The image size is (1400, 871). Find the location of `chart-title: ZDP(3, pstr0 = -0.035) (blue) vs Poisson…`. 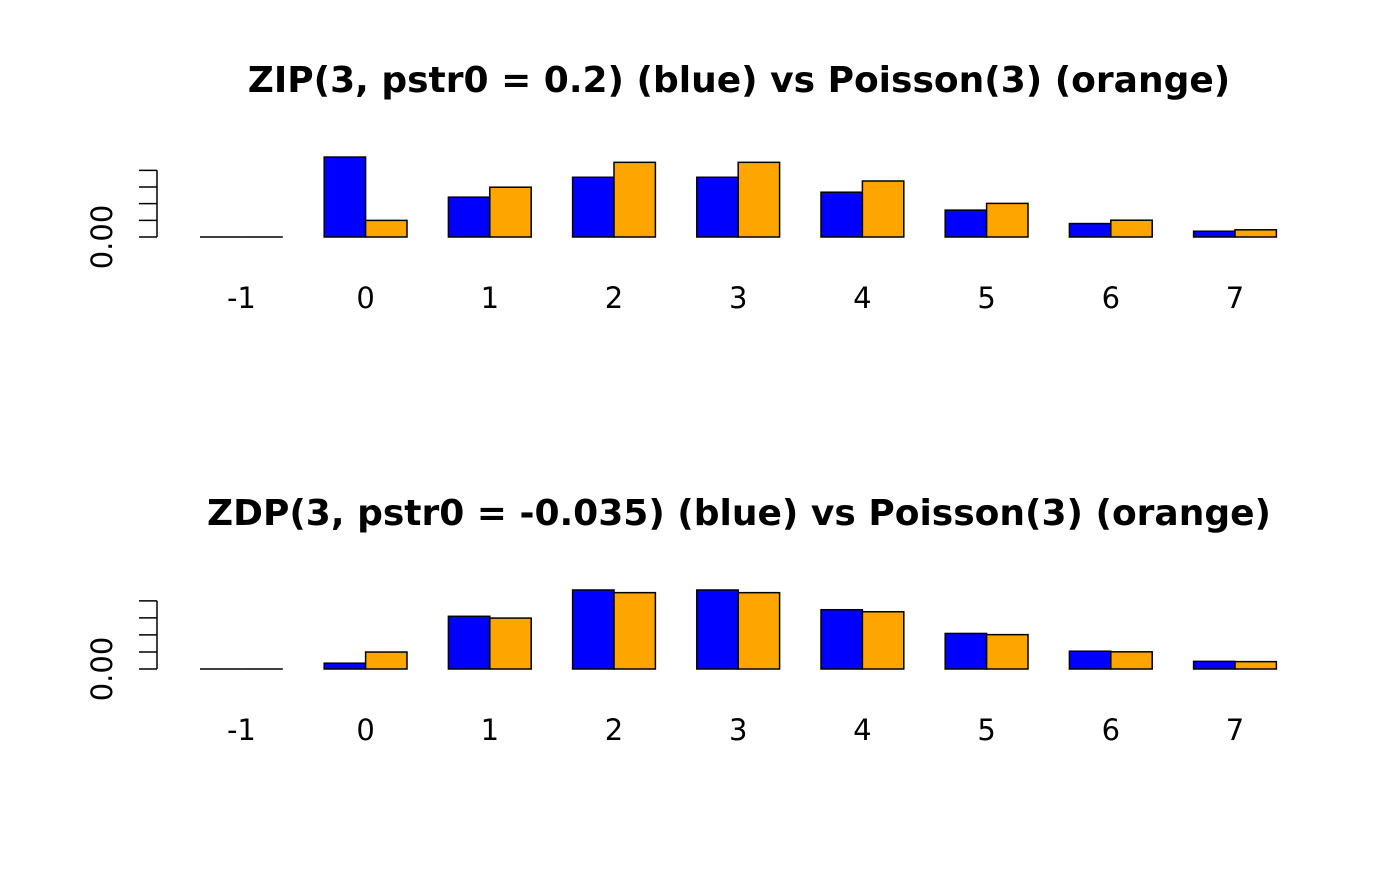

chart-title: ZDP(3, pstr0 = -0.035) (blue) vs Poisson… is located at coordinates (739, 513).